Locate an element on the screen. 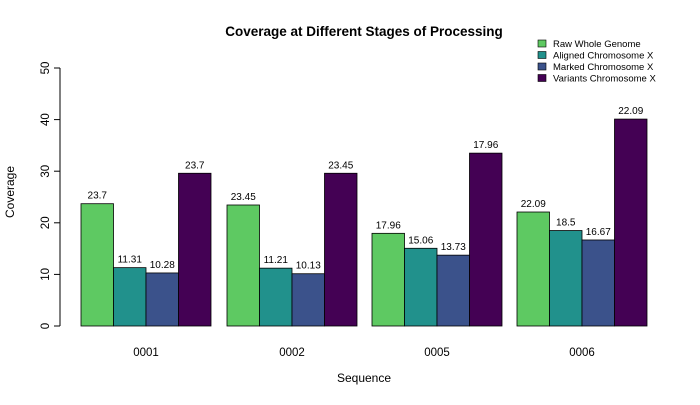  bar-value-label: 13.73 is located at coordinates (453, 247).